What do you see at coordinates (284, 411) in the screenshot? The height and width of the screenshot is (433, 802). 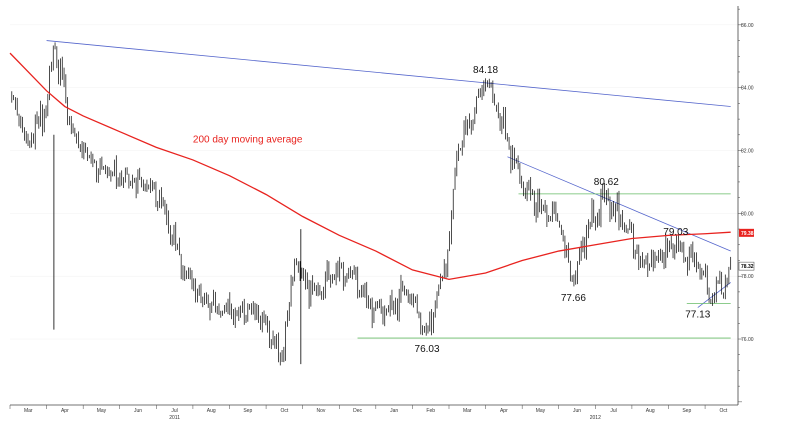 I see `x-tick-label-7: Oct` at bounding box center [284, 411].